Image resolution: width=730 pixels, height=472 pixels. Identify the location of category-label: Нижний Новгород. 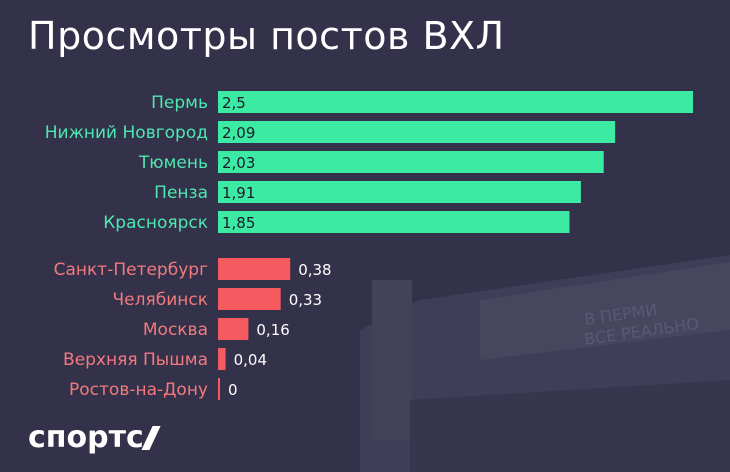
(126, 133).